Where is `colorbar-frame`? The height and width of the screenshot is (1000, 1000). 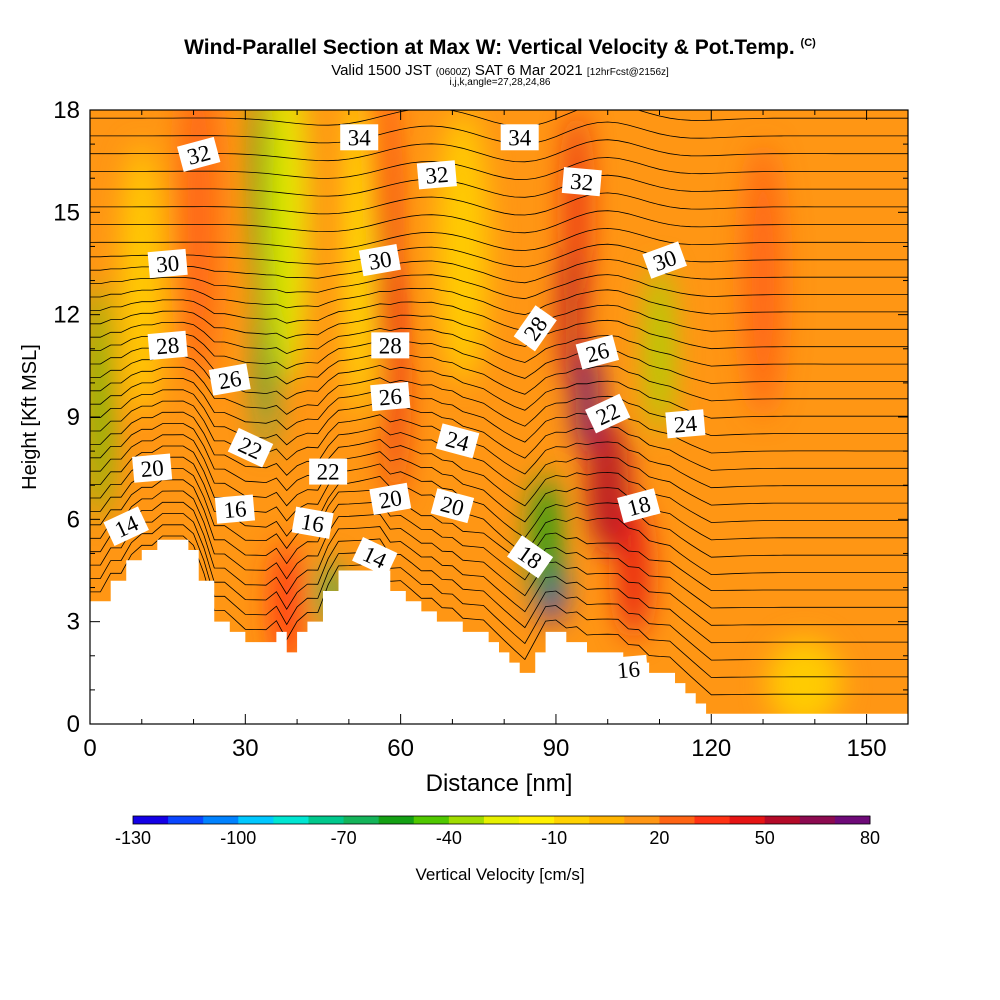
colorbar-frame is located at coordinates (501, 820).